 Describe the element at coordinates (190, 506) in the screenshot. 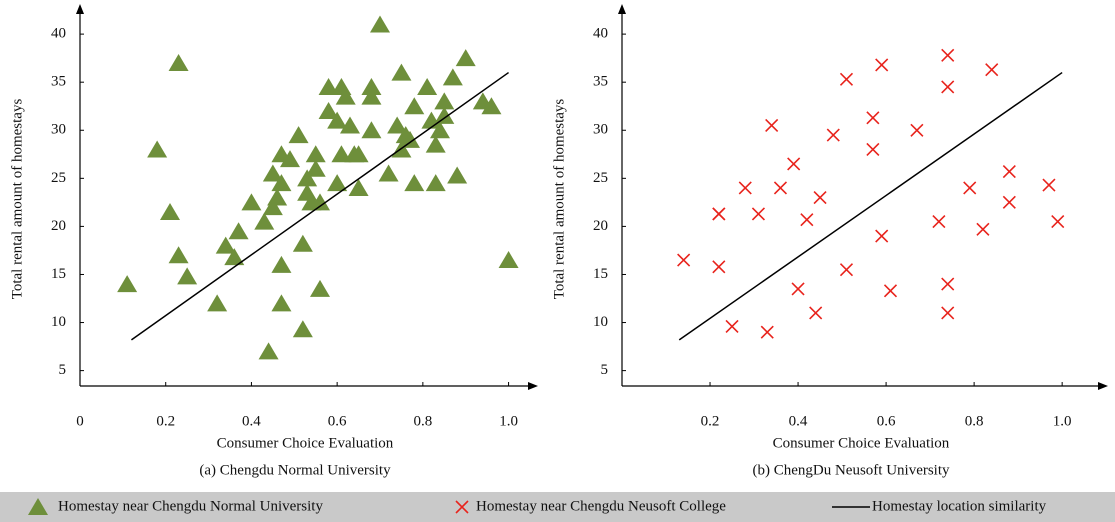

I see `legend-label: Homestay near Chengdu Normal University` at that location.